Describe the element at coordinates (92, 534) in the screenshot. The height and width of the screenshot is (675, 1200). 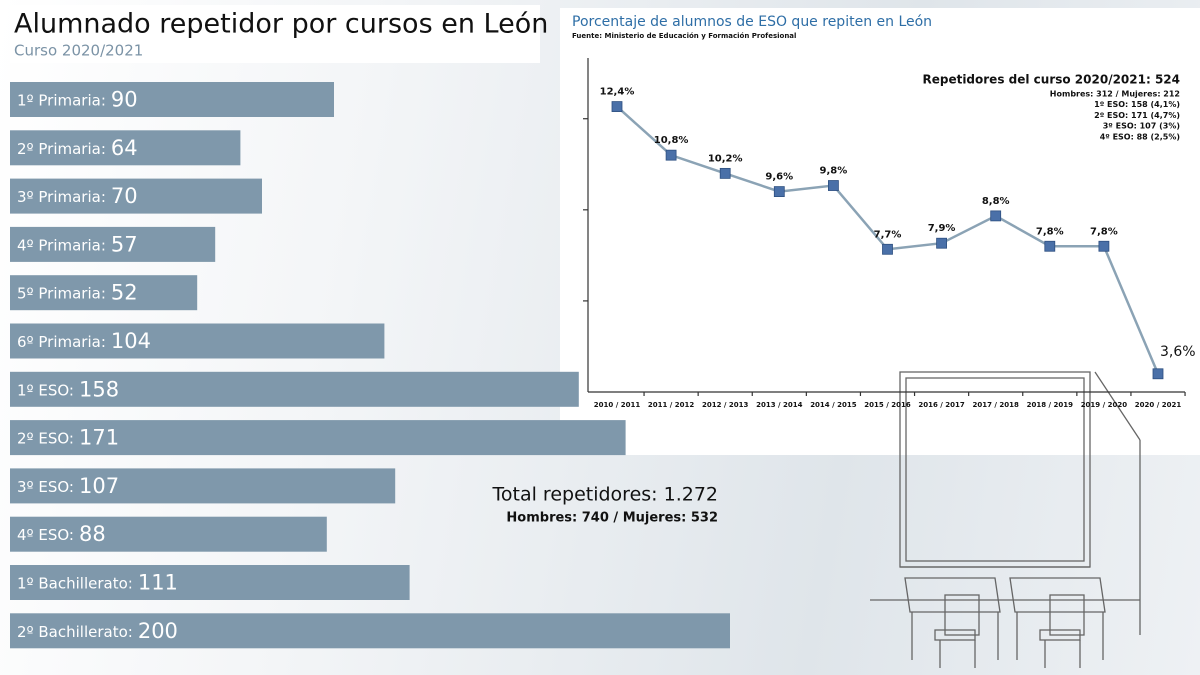
I see `value-label: 88` at that location.